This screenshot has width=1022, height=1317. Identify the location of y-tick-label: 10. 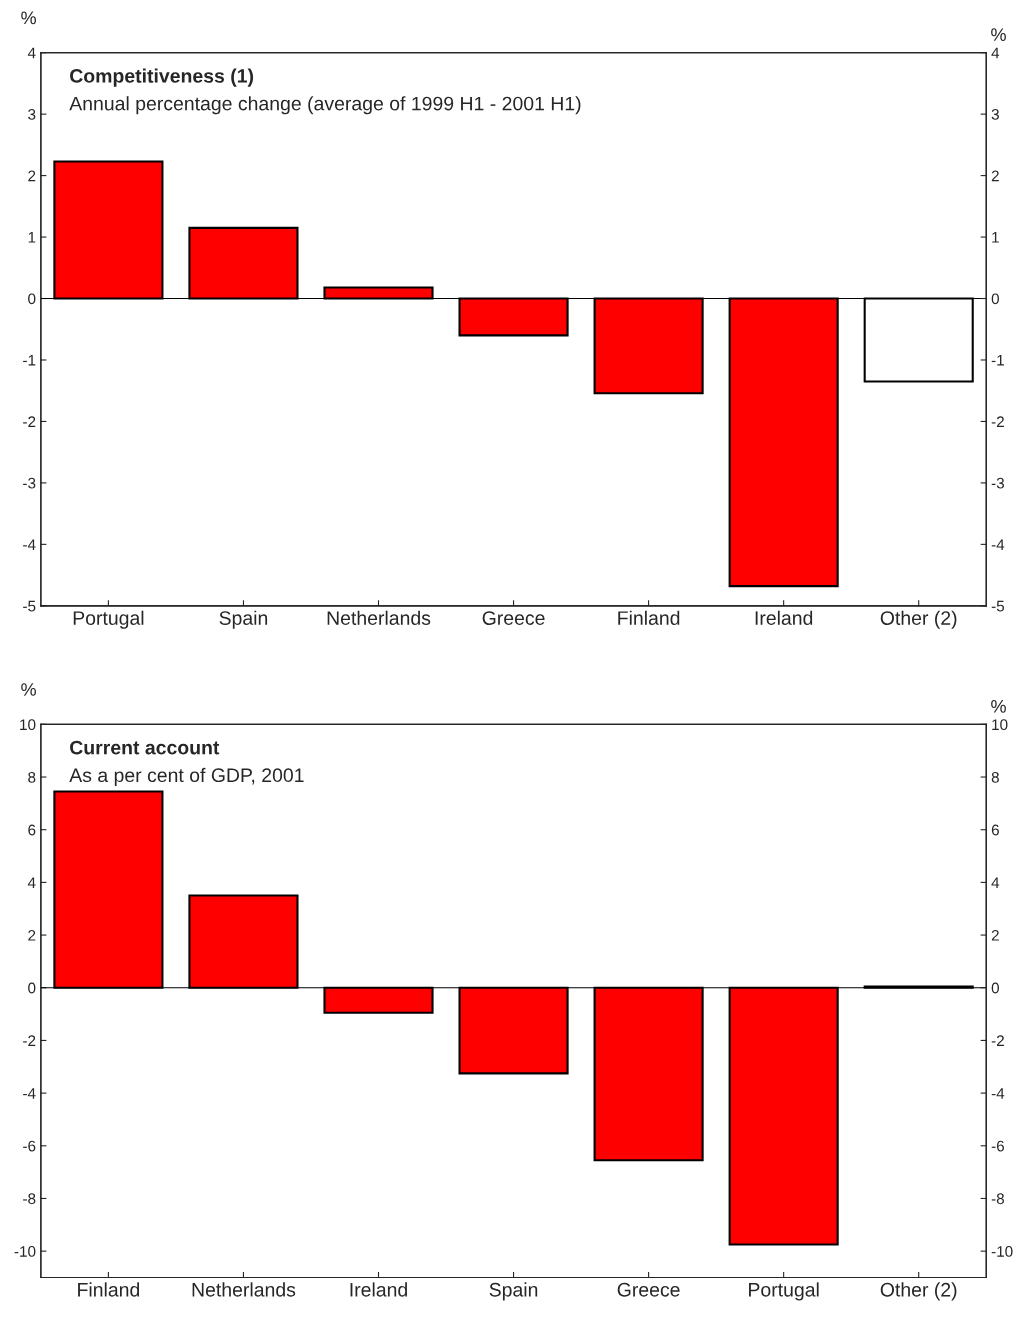
(28, 725).